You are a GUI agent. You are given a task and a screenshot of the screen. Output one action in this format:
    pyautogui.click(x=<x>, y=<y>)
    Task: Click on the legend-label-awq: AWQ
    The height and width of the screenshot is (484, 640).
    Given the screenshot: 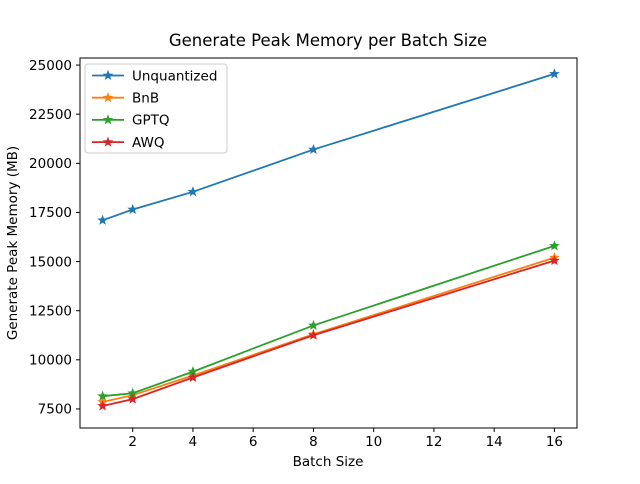 What is the action you would take?
    pyautogui.click(x=148, y=143)
    